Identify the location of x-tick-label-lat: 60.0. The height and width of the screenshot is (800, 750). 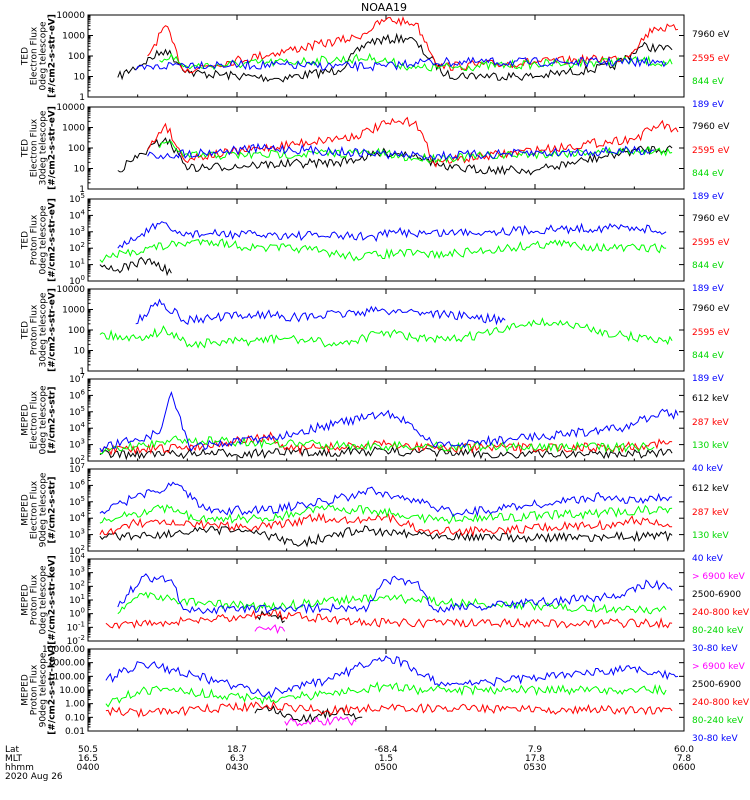
(684, 750).